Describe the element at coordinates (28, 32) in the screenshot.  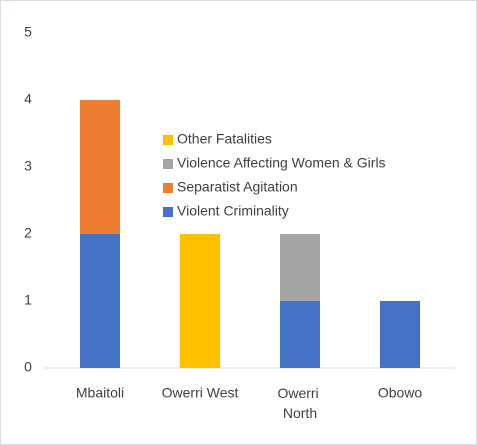
I see `y-tick-label: 5` at that location.